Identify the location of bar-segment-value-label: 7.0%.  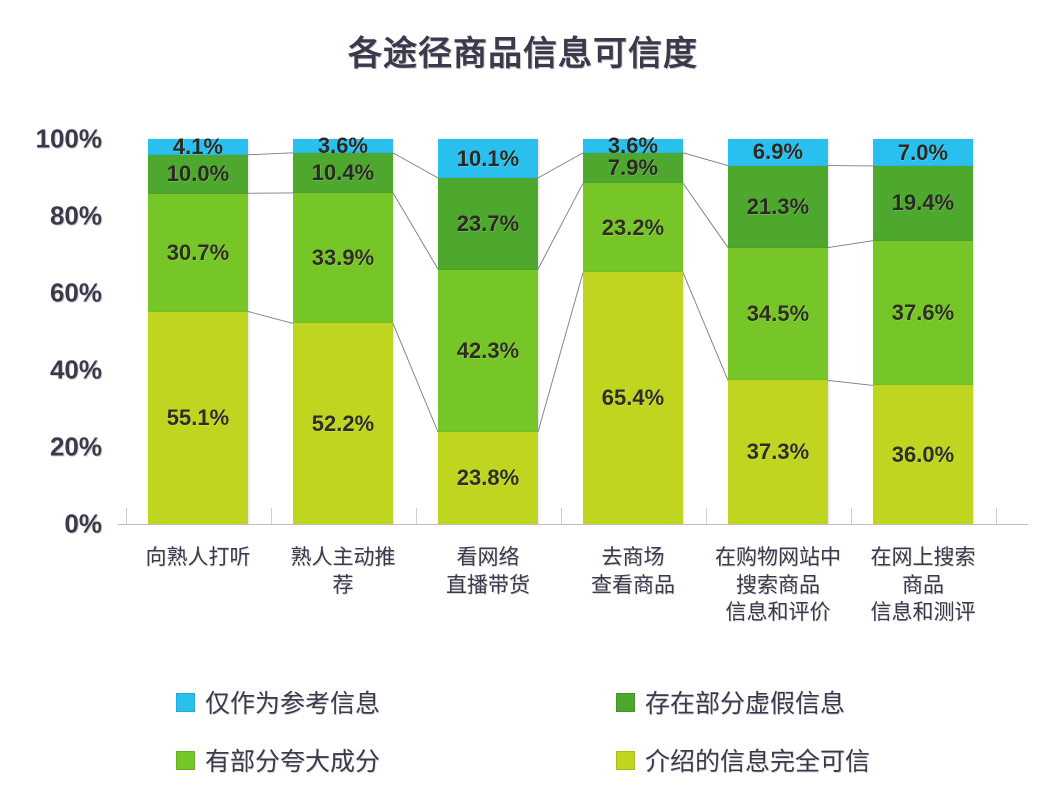
(923, 152).